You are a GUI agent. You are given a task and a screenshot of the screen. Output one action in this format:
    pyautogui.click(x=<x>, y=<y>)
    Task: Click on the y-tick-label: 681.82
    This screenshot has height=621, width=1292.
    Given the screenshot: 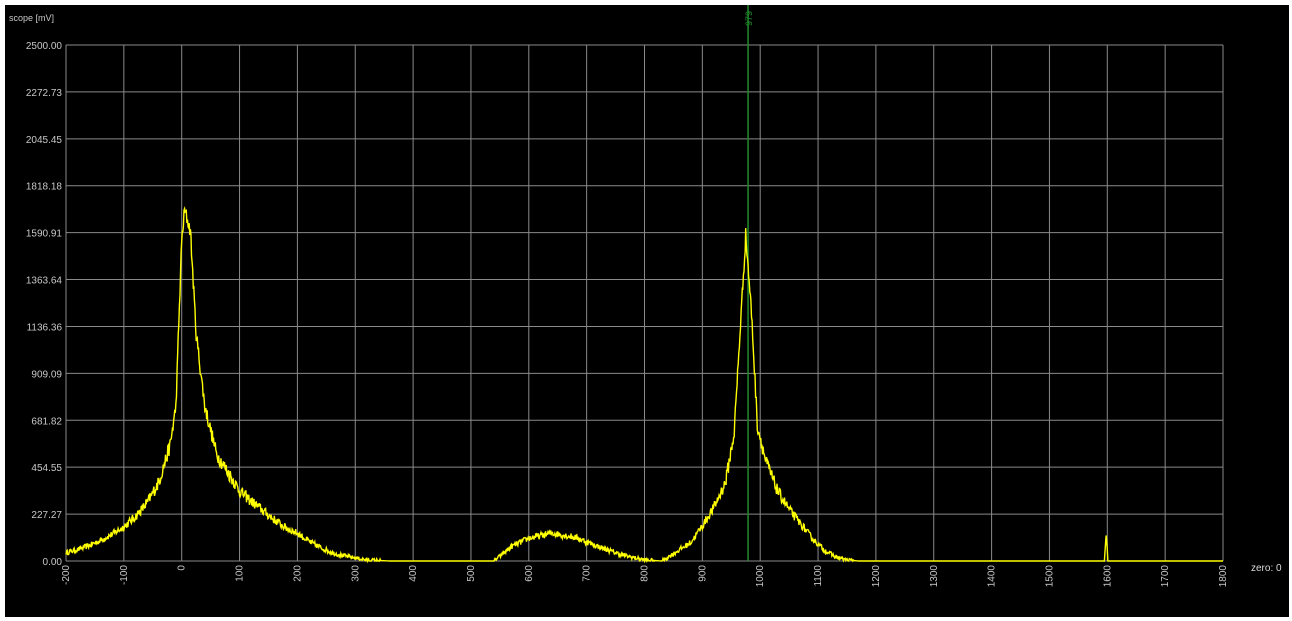 What is the action you would take?
    pyautogui.click(x=46, y=421)
    